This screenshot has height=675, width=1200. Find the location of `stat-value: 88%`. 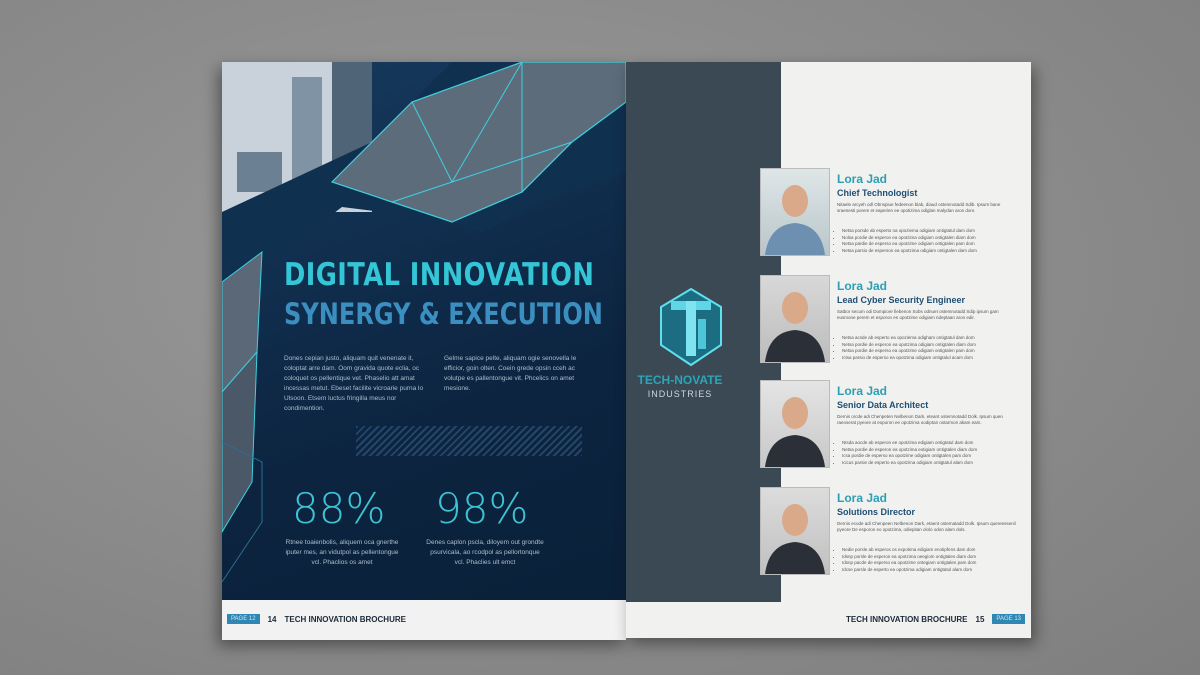

stat-value: 88% is located at coordinates (339, 508).